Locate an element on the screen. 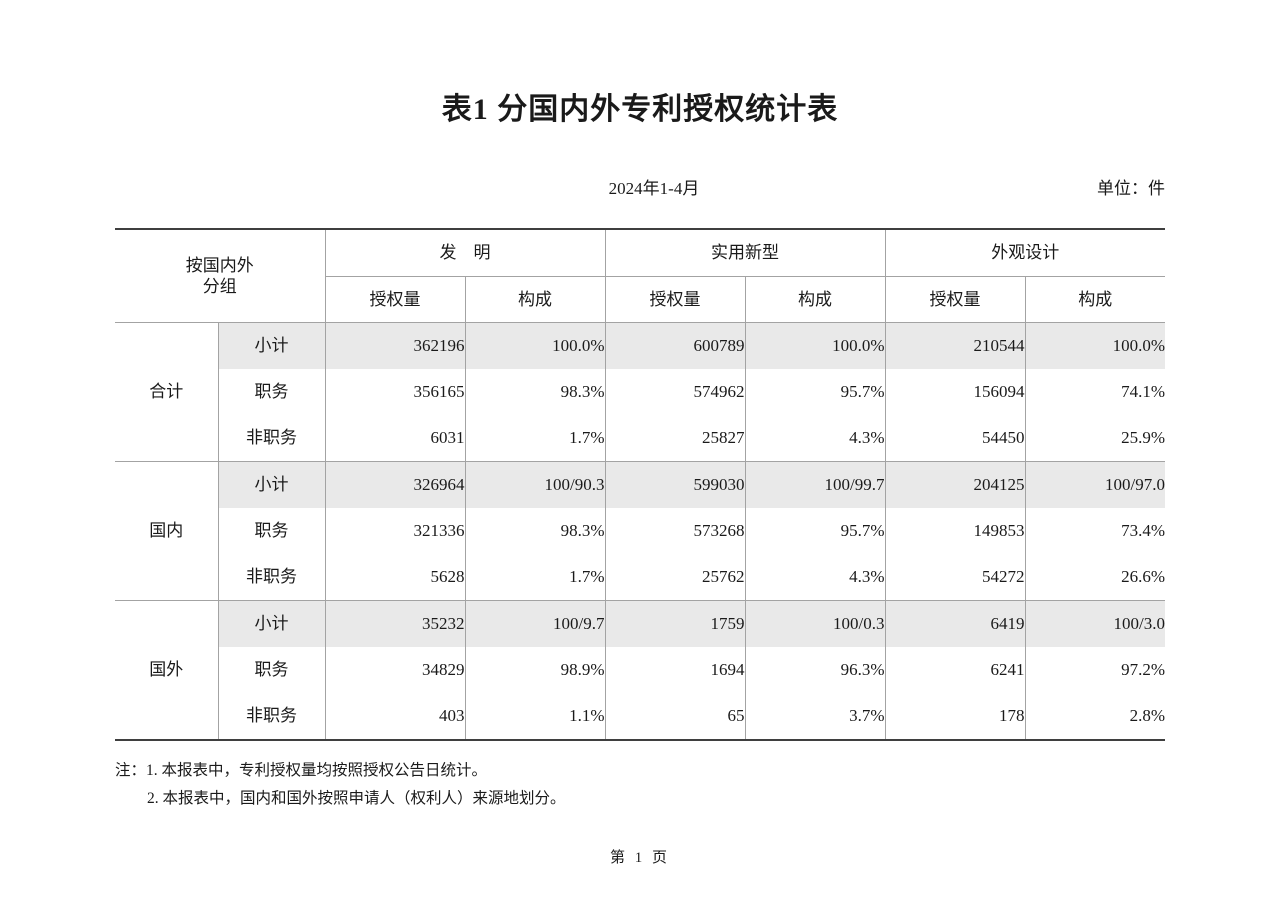 This screenshot has width=1280, height=904. table-row: 国外 小计 35232 100/9.7 1759 100/0.3 6419 100/3.0 is located at coordinates (640, 670).